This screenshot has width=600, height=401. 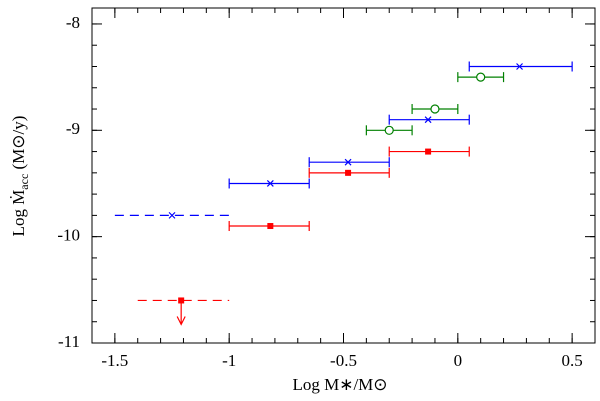 What do you see at coordinates (69, 341) in the screenshot?
I see `y-tick-label: -11` at bounding box center [69, 341].